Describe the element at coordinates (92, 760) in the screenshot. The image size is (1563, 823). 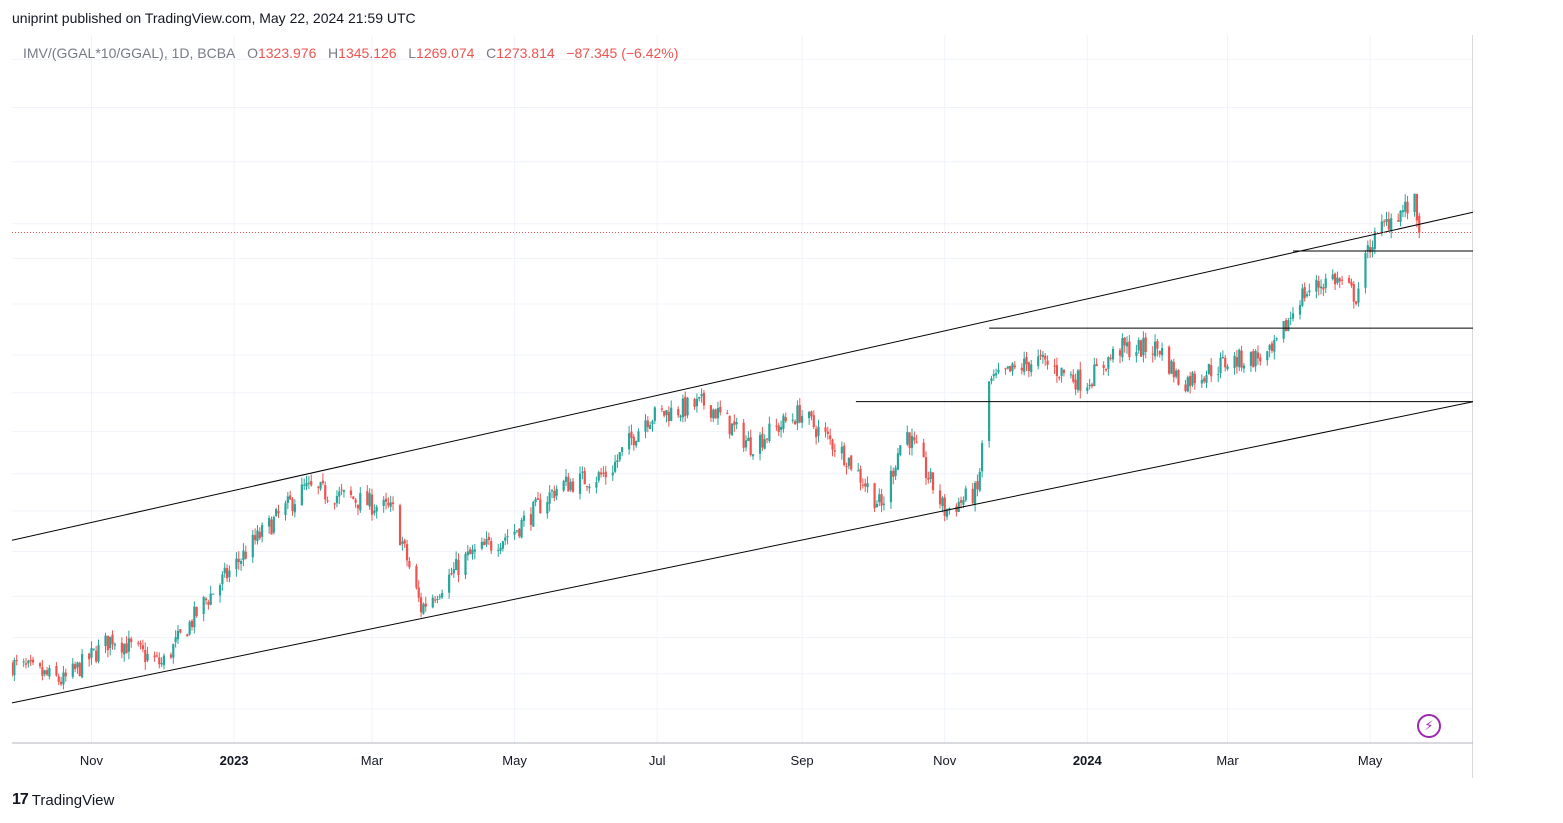
I see `x-tick-label: Nov` at that location.